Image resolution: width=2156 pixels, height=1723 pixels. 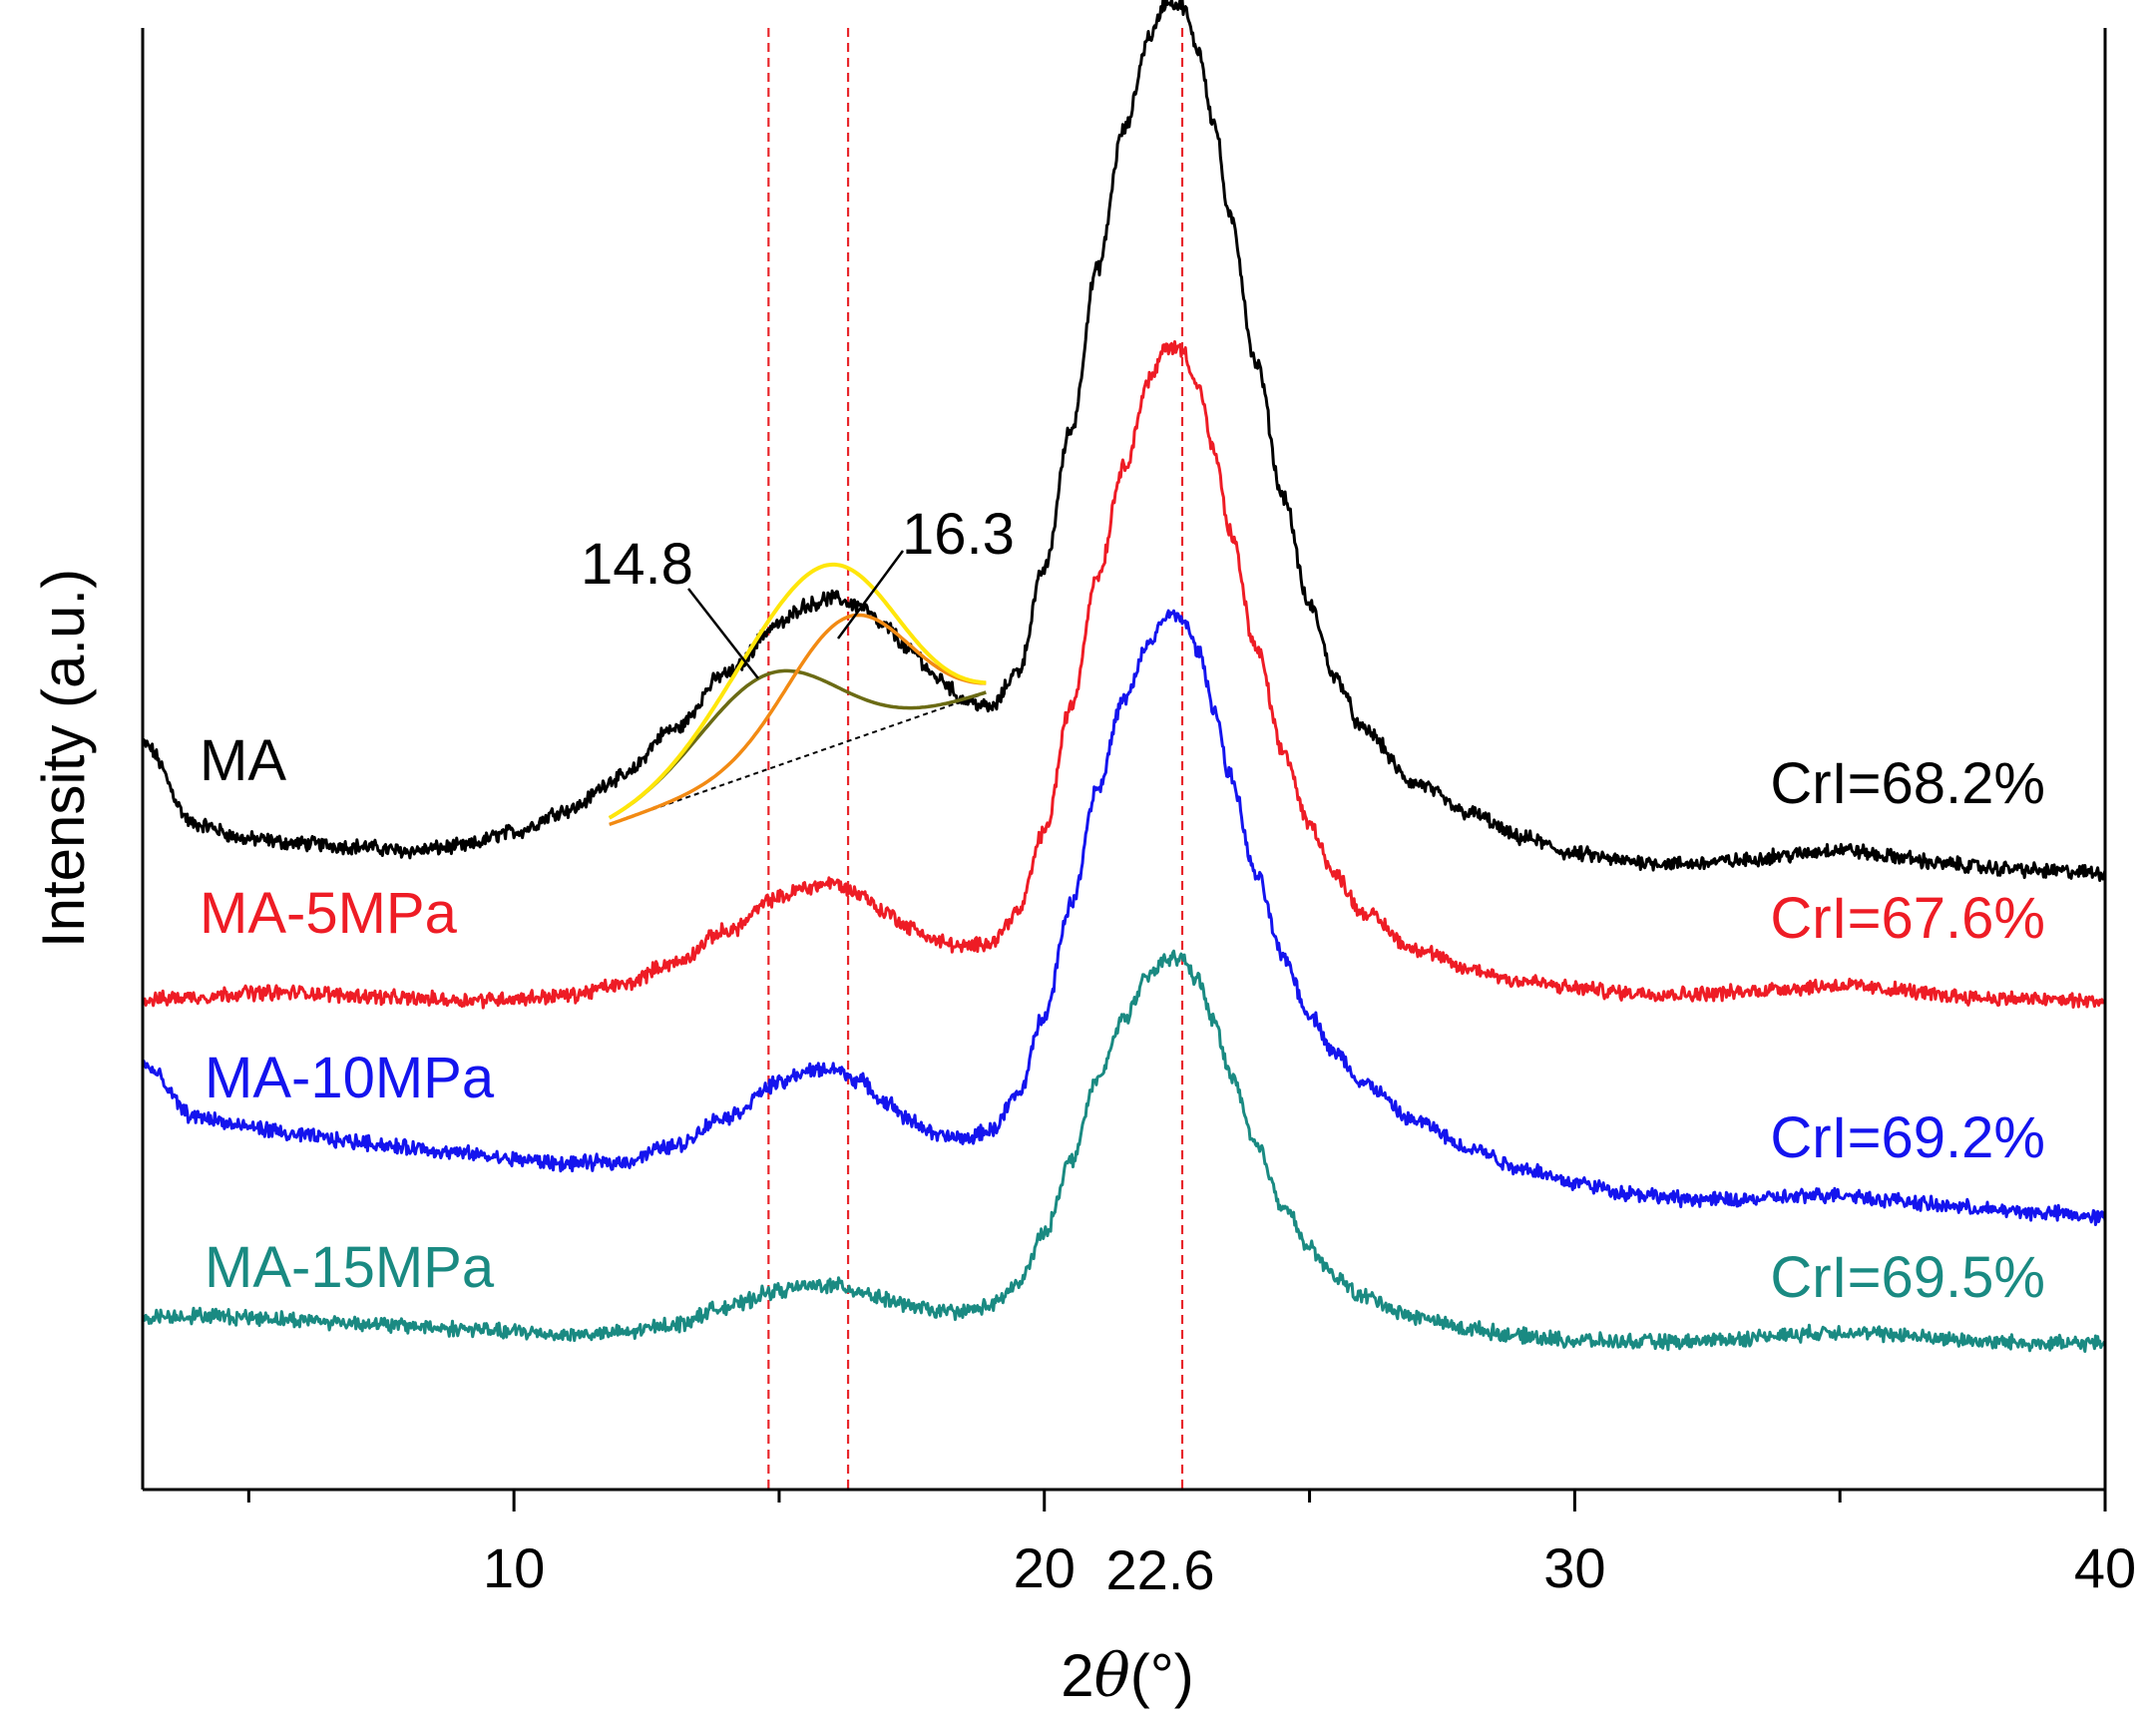 I want to click on x-tick-label-40: 40, so click(x=2105, y=1567).